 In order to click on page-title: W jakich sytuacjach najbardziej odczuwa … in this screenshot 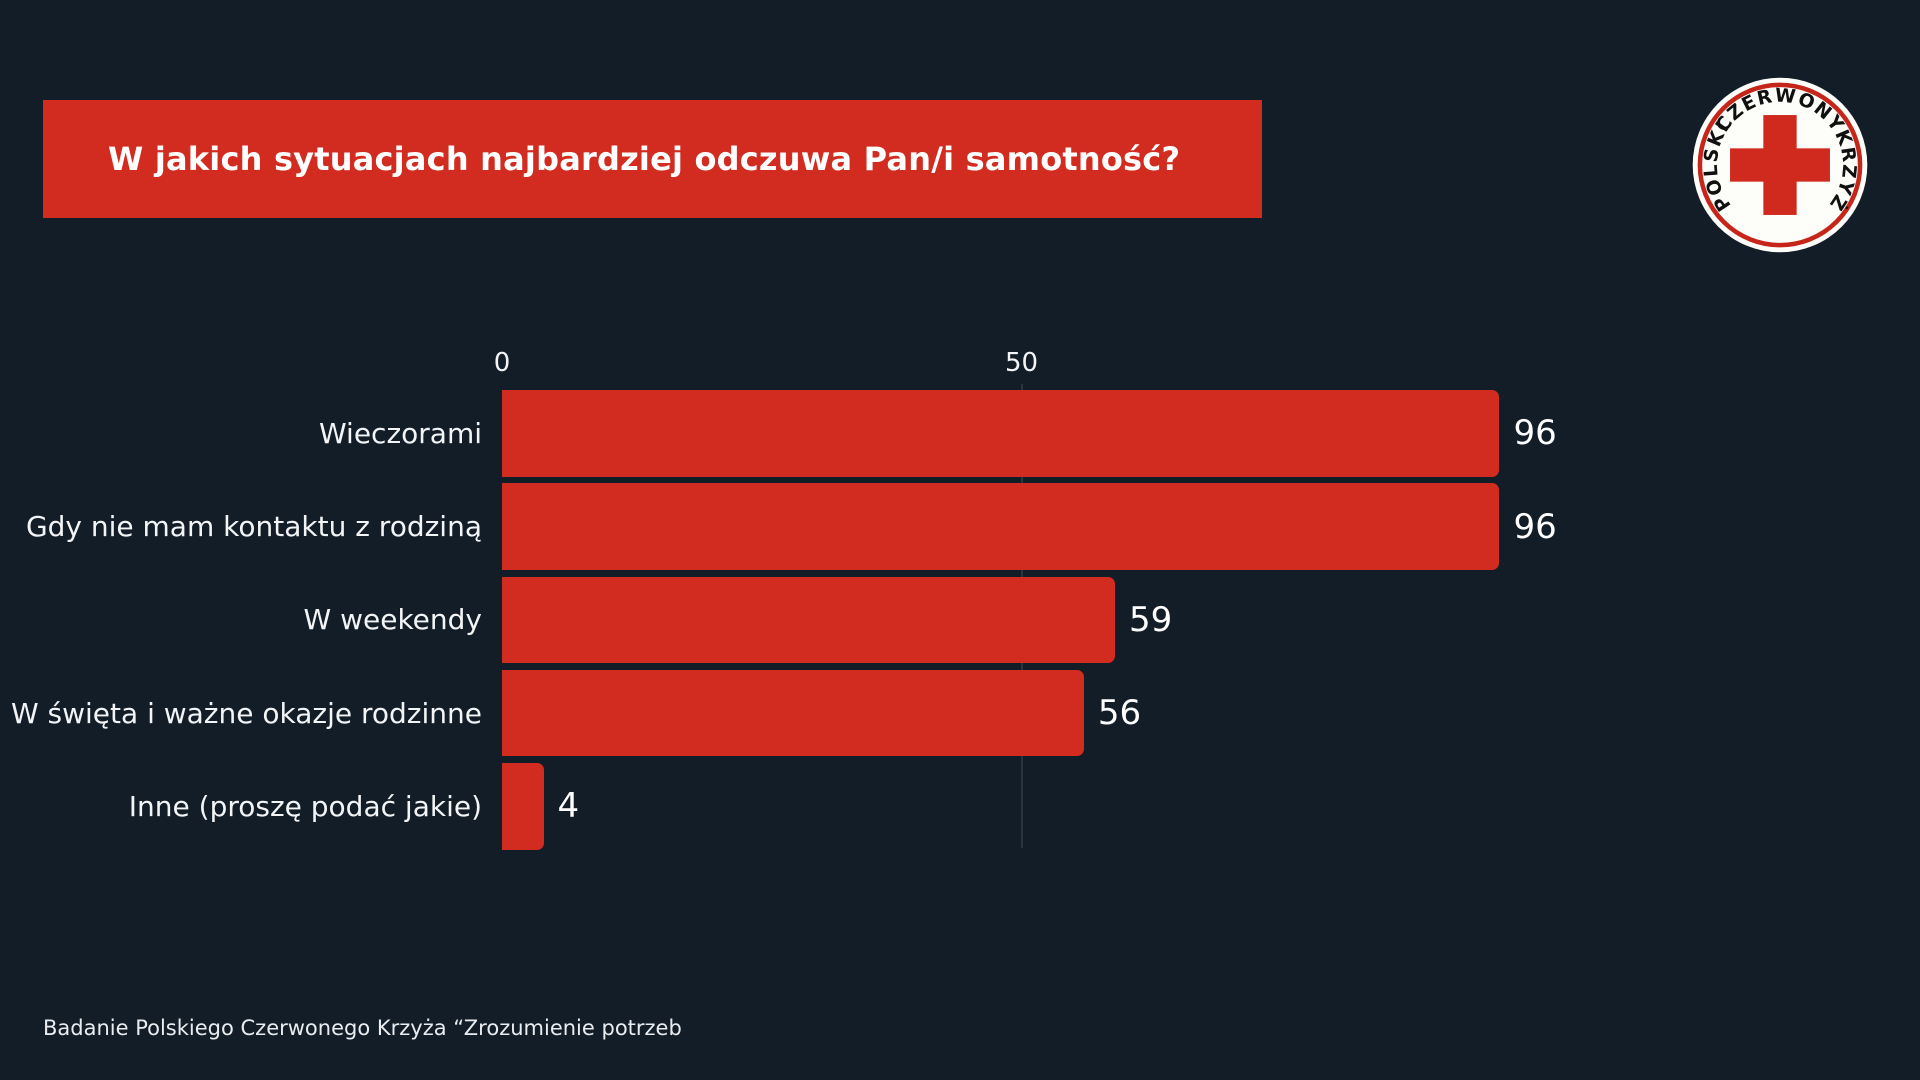, I will do `click(644, 159)`.